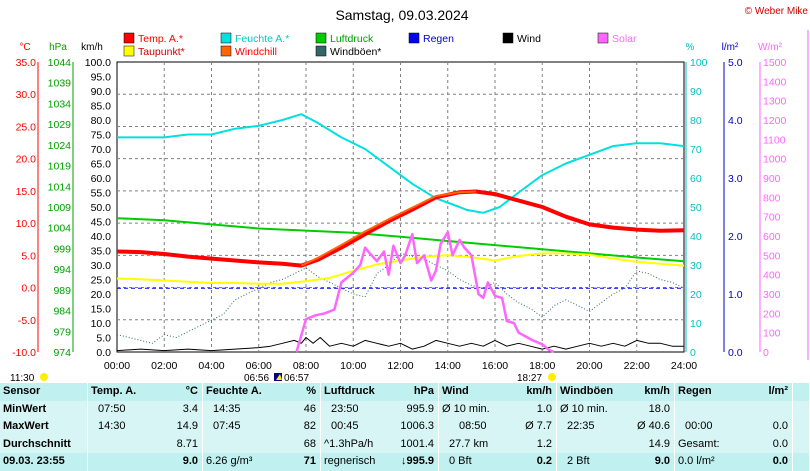  Describe the element at coordinates (455, 391) in the screenshot. I see `hdr-wind-label: Wind` at that location.